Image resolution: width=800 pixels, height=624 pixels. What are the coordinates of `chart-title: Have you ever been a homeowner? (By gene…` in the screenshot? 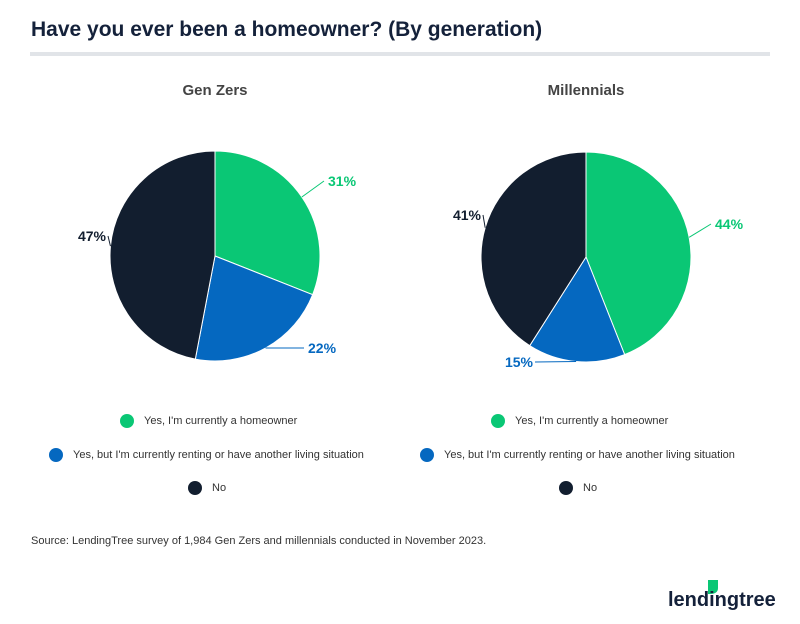 It's located at (287, 29).